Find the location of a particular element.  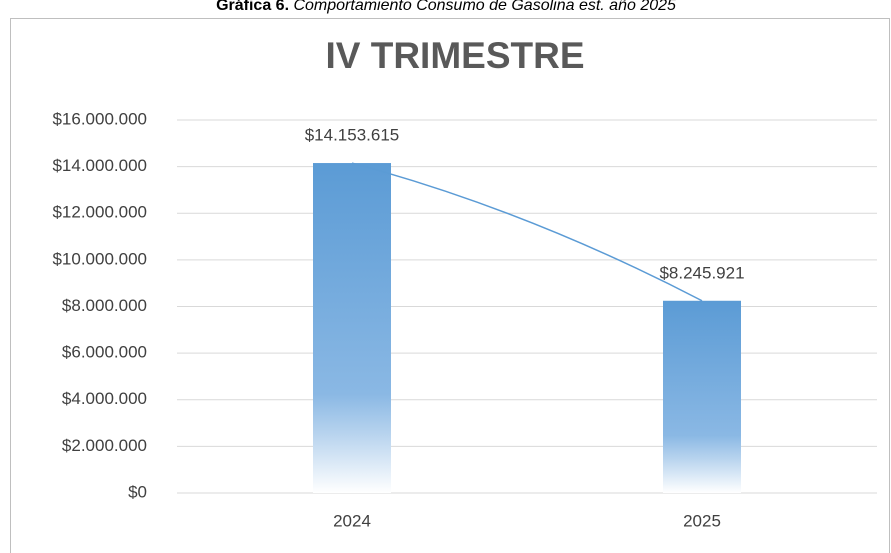

value-label: $8.245.921 is located at coordinates (701, 272).